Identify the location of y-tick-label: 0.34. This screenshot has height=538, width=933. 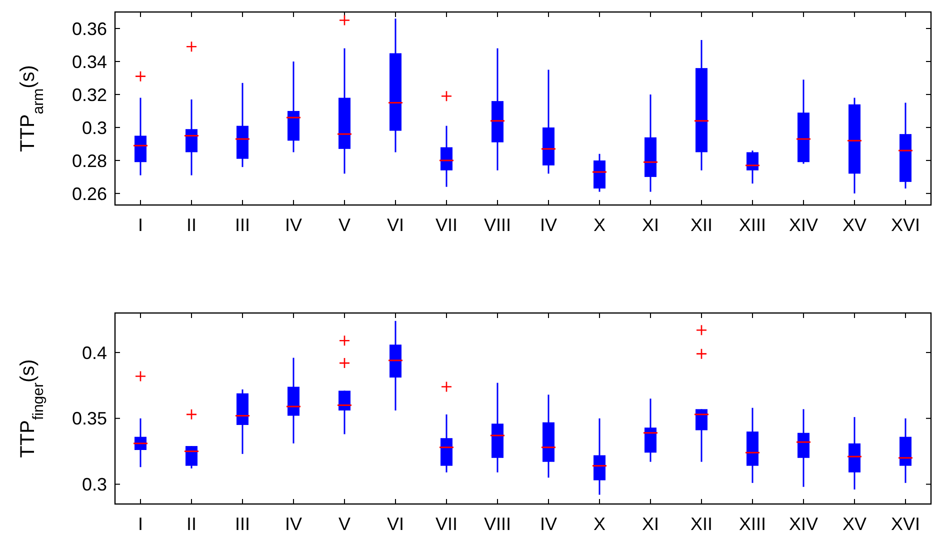
(89, 62).